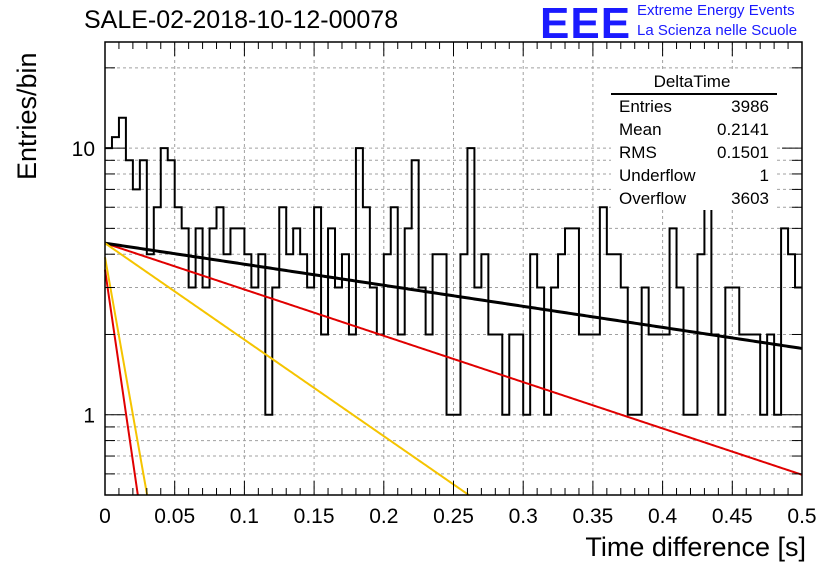 The height and width of the screenshot is (572, 836). What do you see at coordinates (453, 516) in the screenshot?
I see `x-tick-label: 0.25` at bounding box center [453, 516].